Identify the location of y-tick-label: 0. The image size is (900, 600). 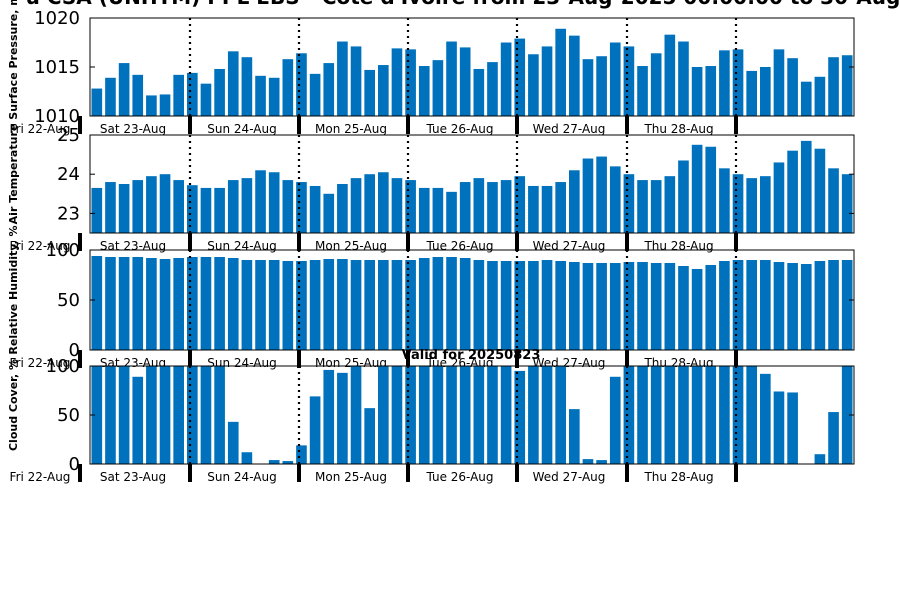
(74, 350).